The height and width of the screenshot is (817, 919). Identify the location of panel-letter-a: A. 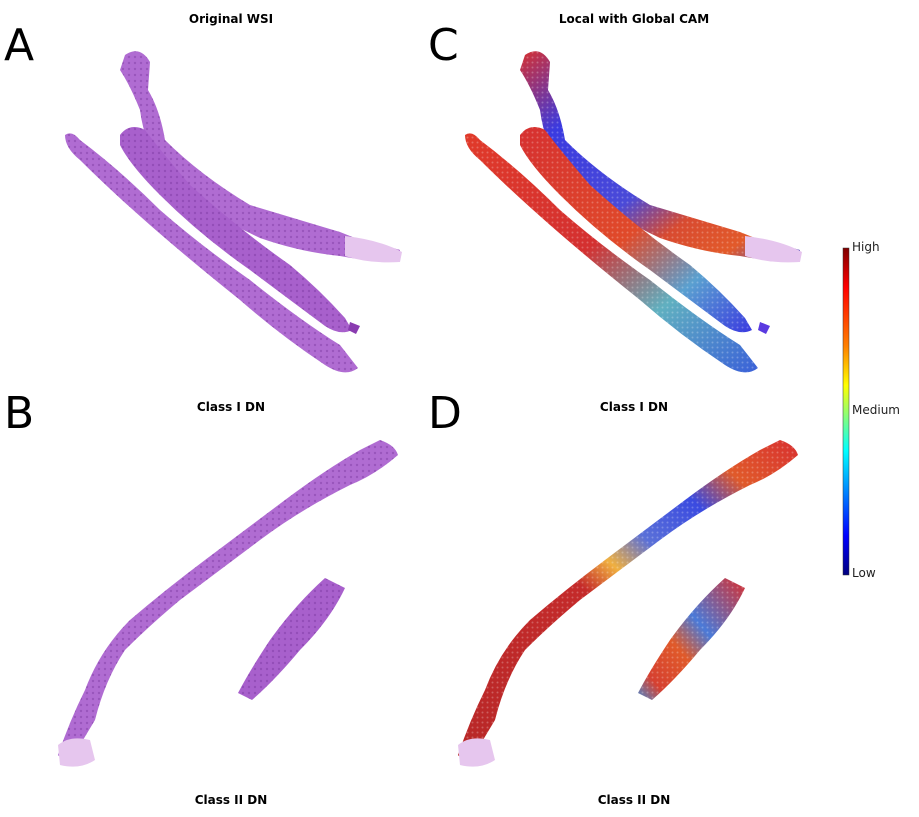
(19, 45).